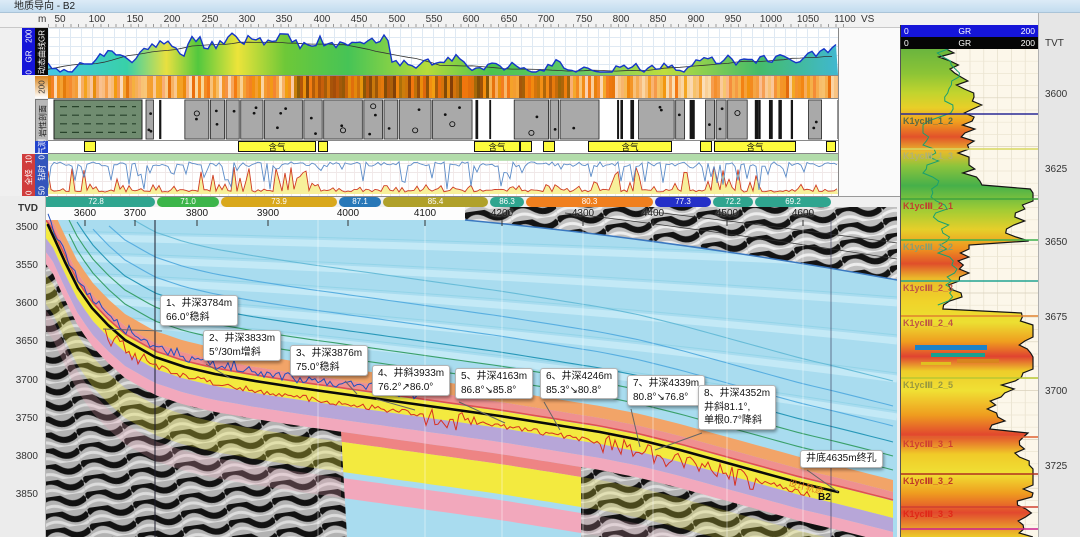 The image size is (1080, 537). I want to click on dt-scale-strip: 50 钻时 0, so click(41, 175).